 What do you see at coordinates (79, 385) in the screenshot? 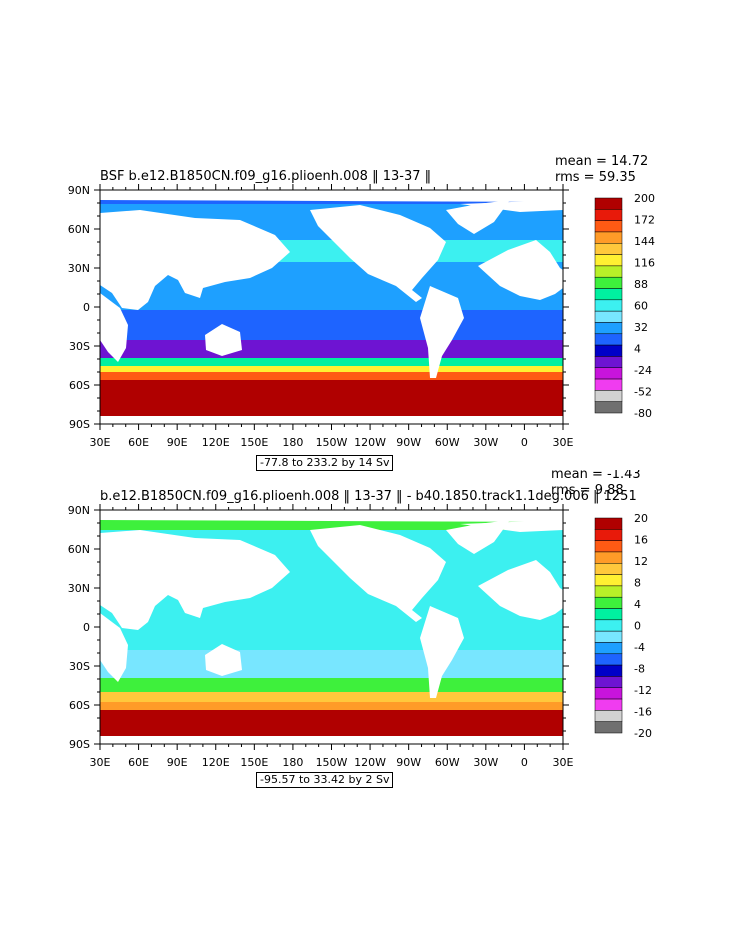
I see `y-tick-label: 60S` at bounding box center [79, 385].